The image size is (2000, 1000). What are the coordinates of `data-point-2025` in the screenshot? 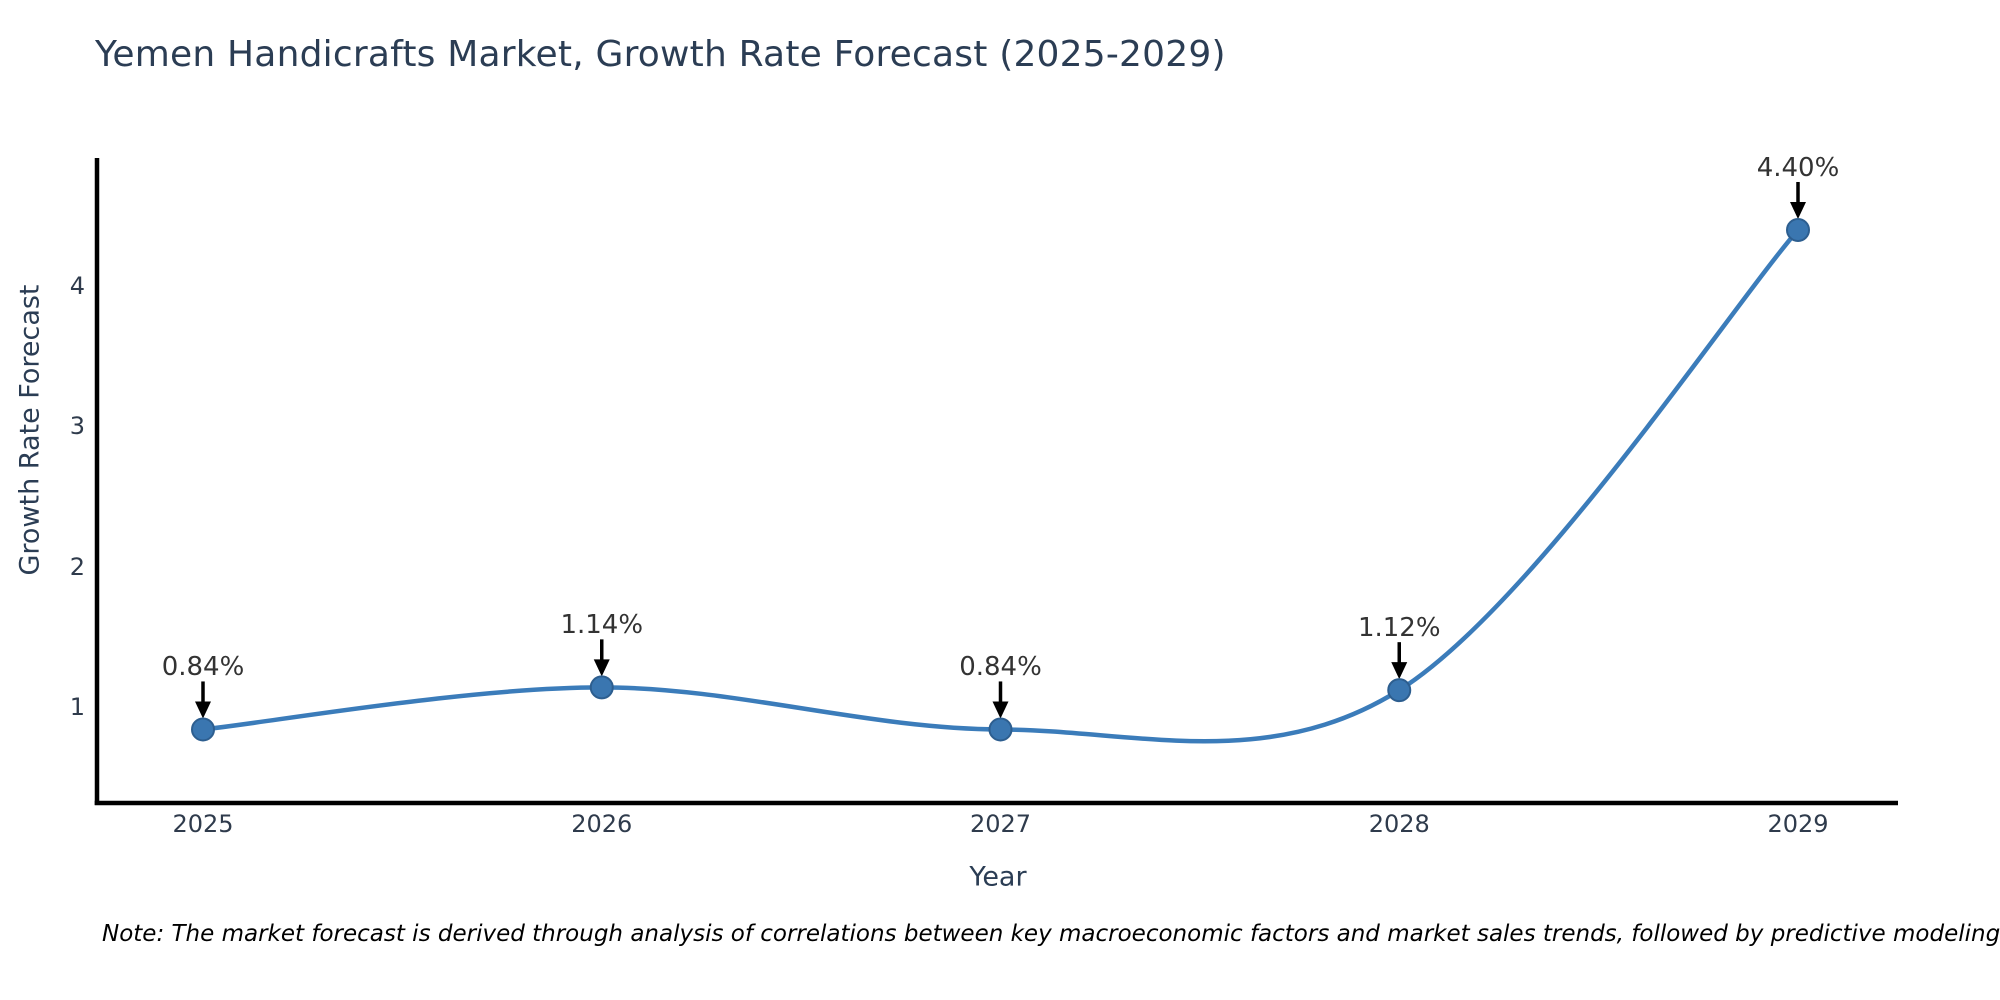 It's located at (203, 729).